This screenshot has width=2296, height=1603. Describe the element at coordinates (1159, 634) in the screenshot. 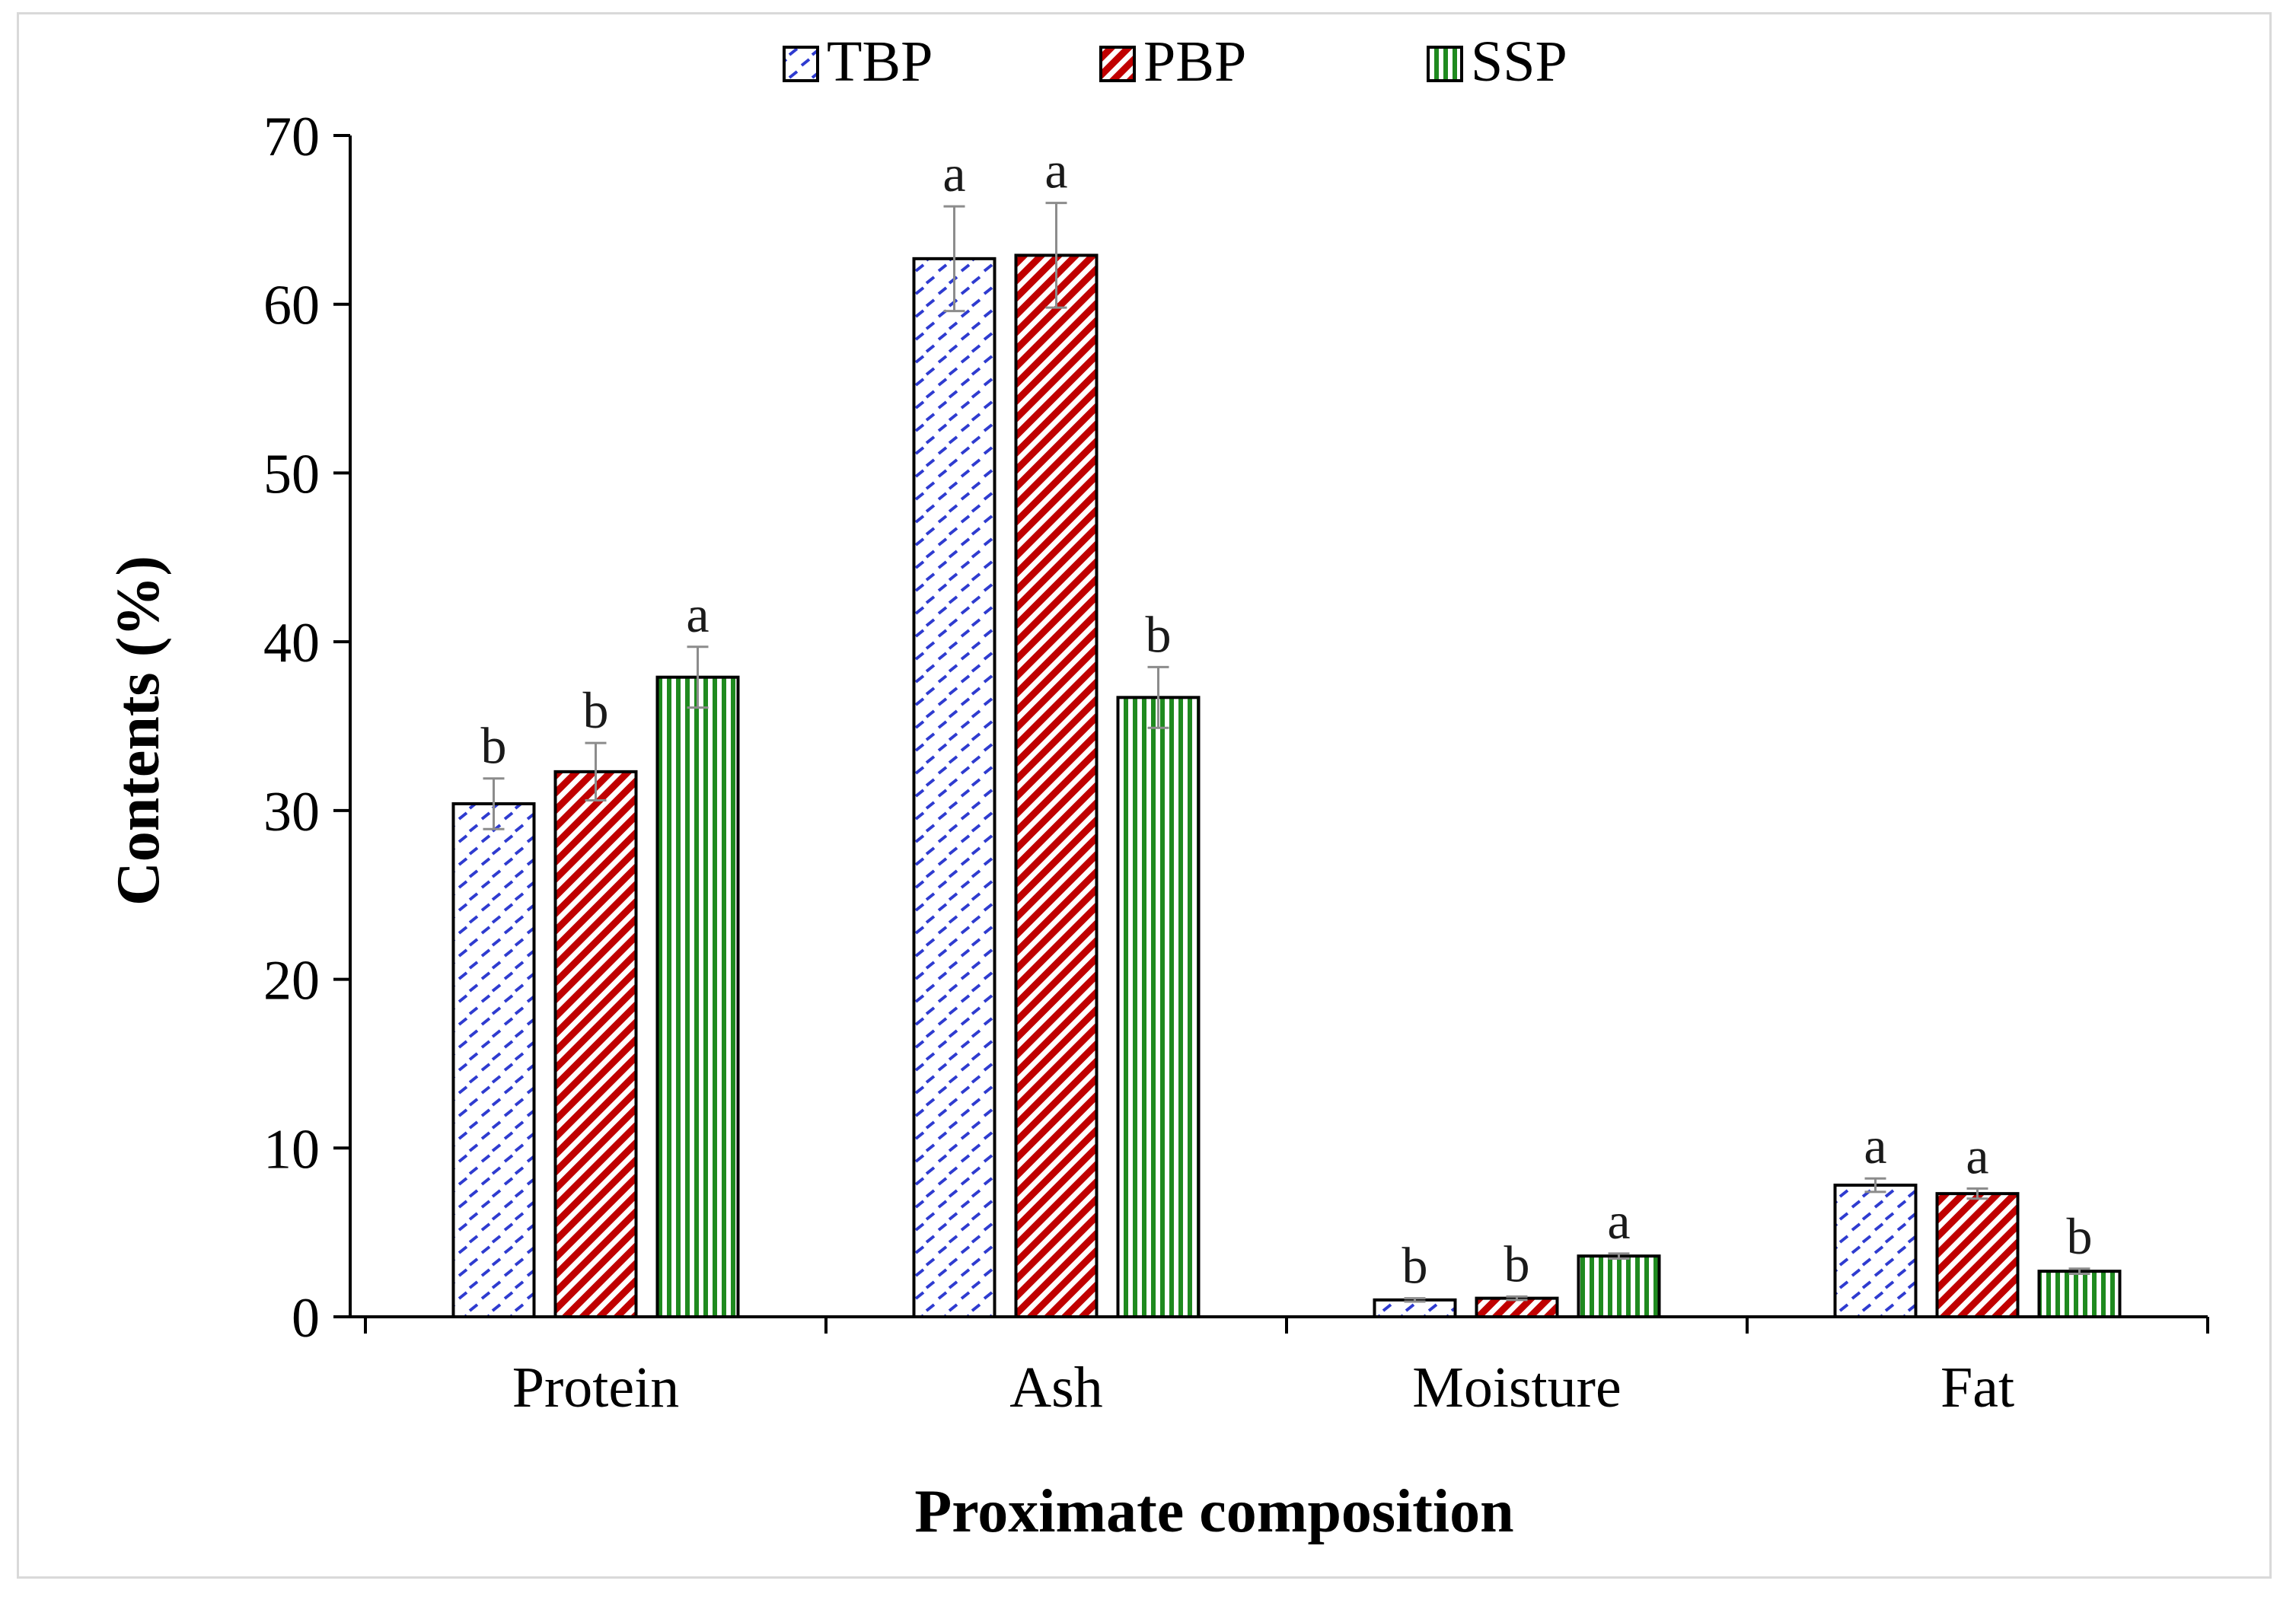

I see `significance-label-ssp-ash: b` at that location.